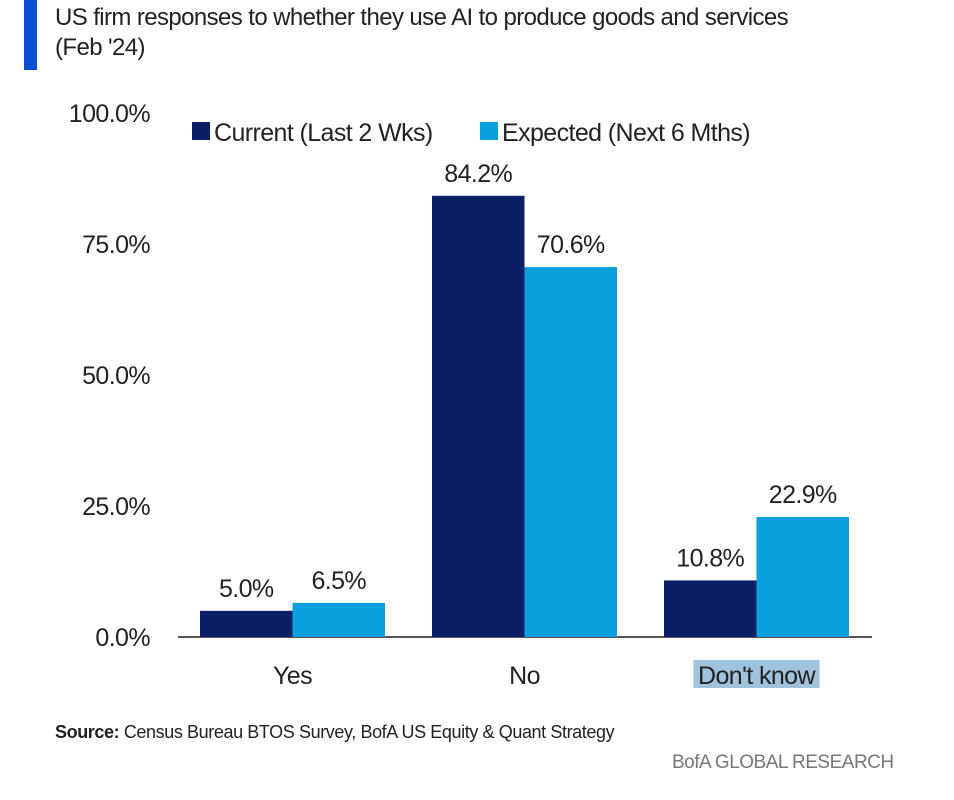 The height and width of the screenshot is (800, 954). I want to click on category-highlight, so click(756, 674).